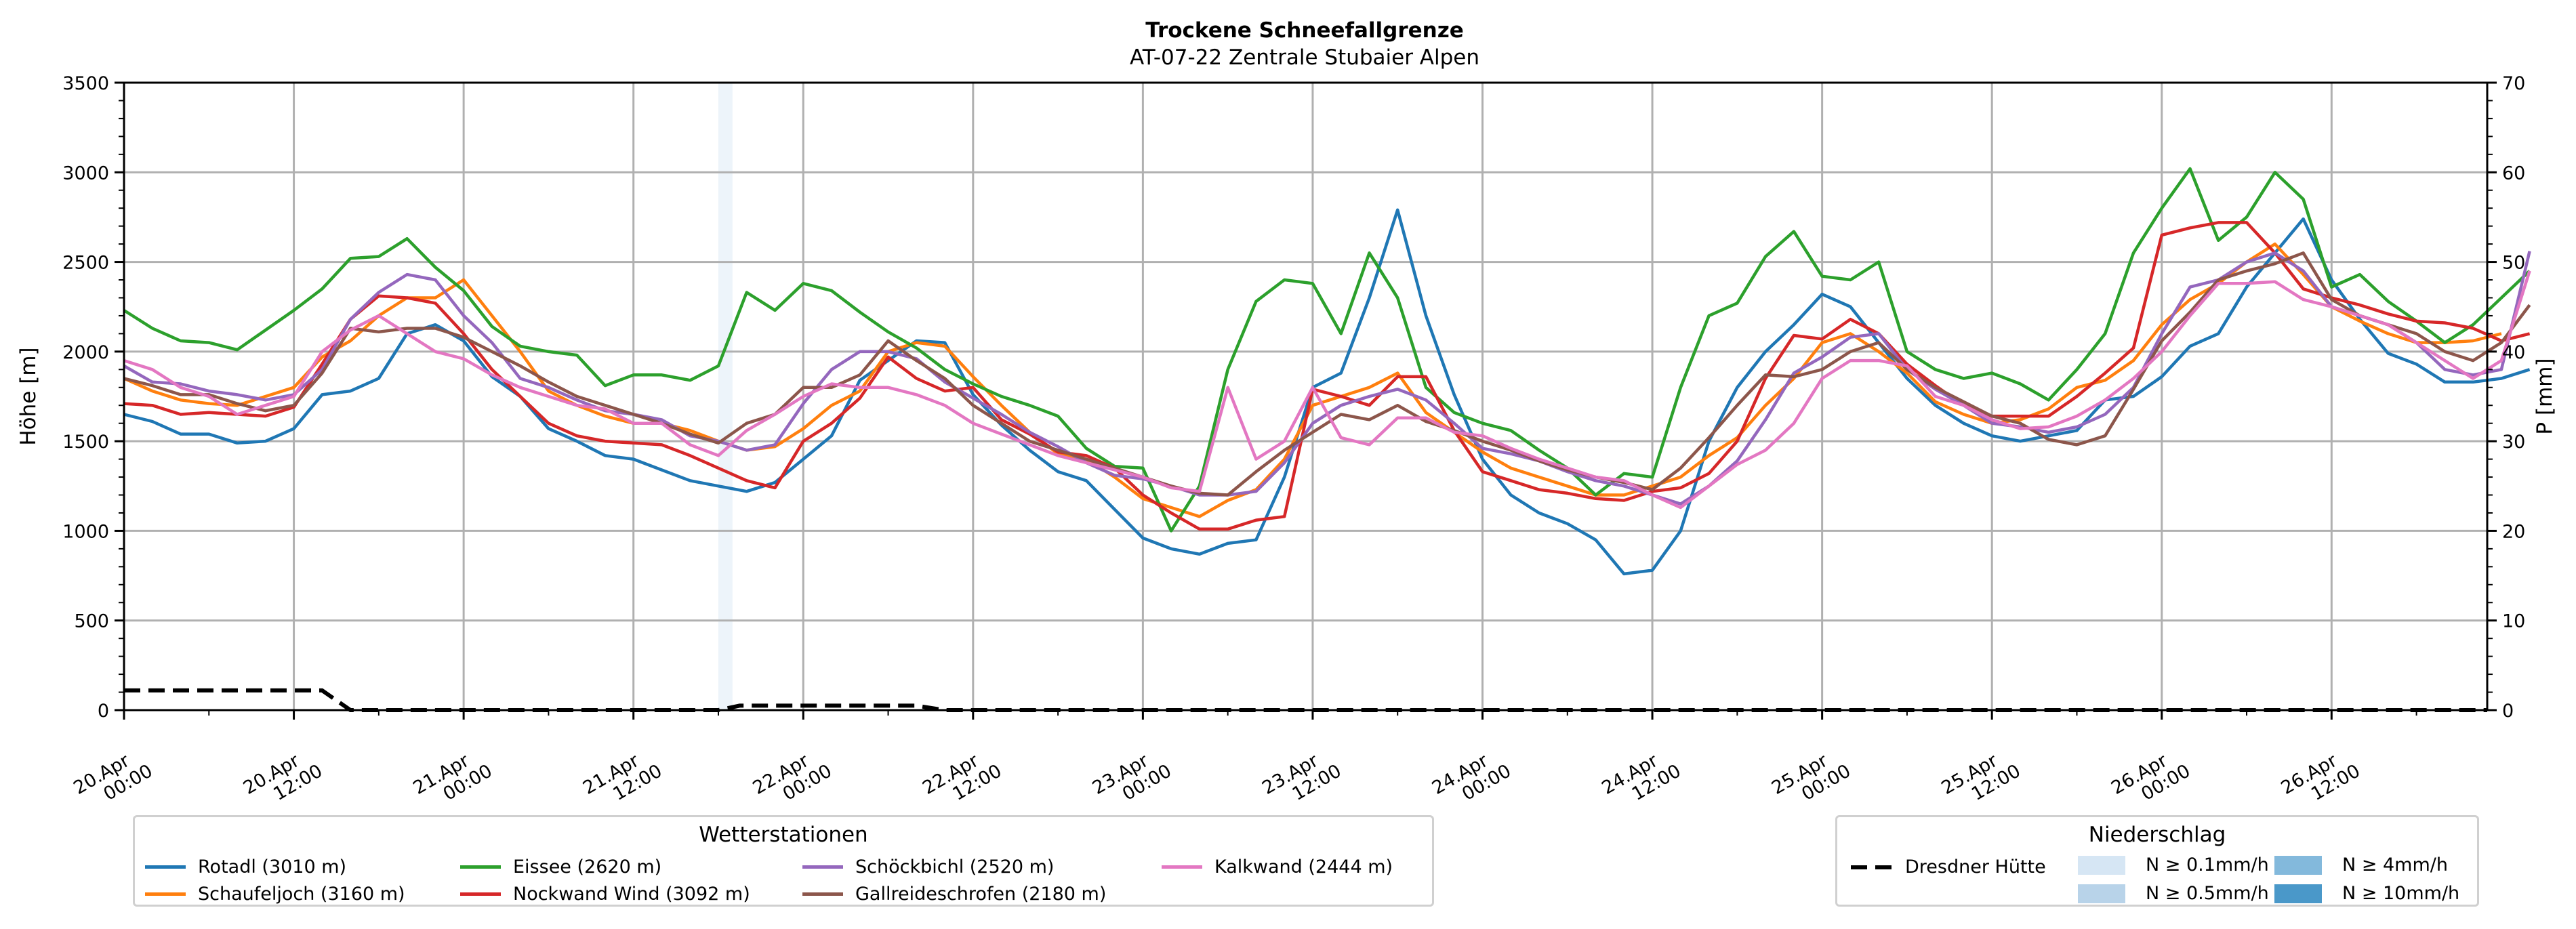  I want to click on y2-tick-label: 0, so click(2508, 711).